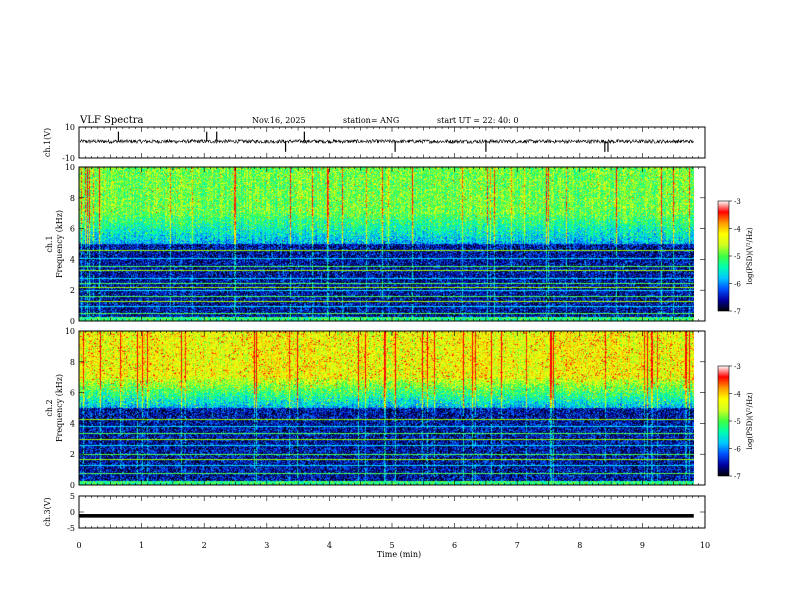 The image size is (792, 612). I want to click on time-axis: 0 1 2 3 4 5 6 7 8 9 10, so click(393, 545).